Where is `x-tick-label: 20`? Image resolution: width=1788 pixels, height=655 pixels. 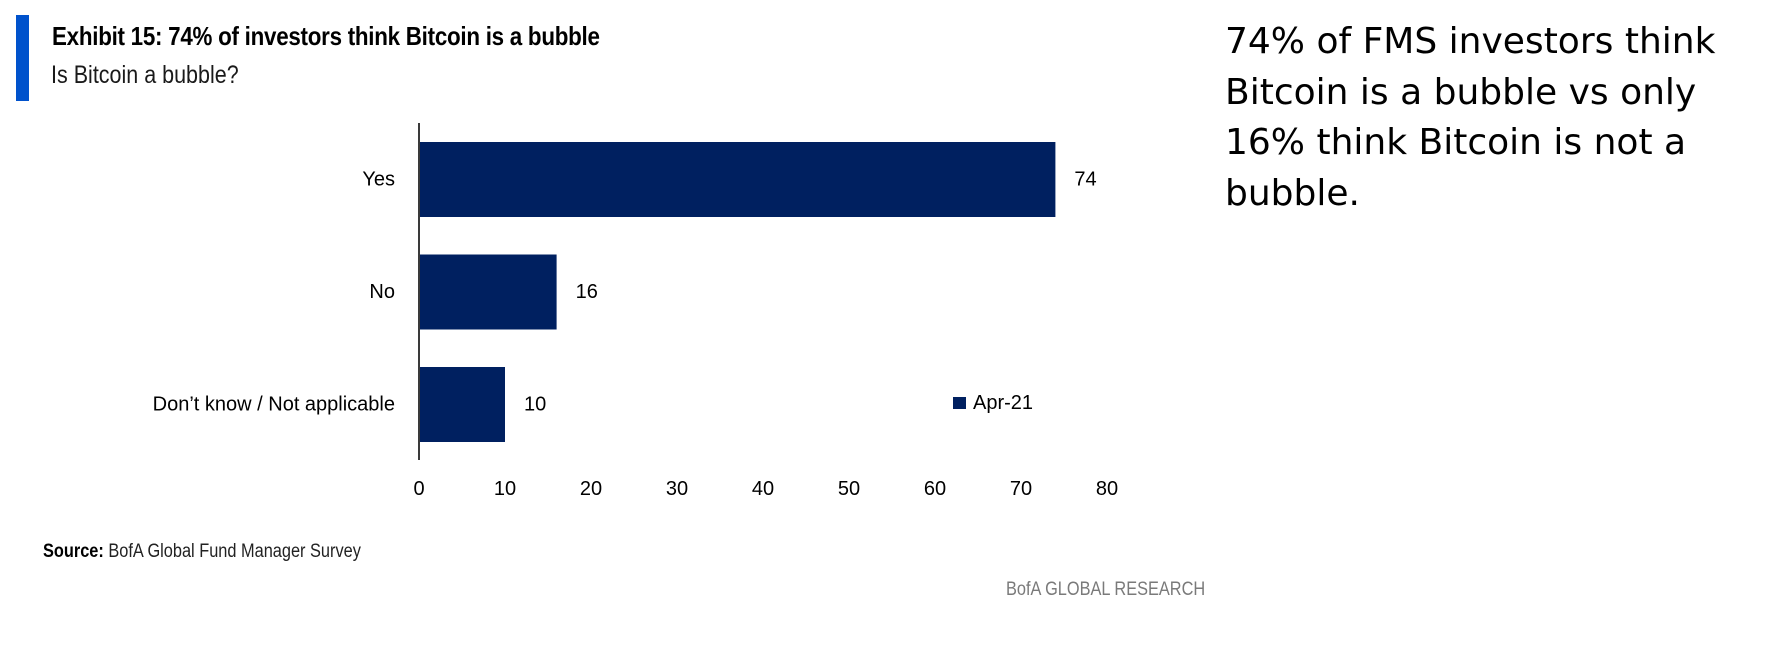 x-tick-label: 20 is located at coordinates (591, 489).